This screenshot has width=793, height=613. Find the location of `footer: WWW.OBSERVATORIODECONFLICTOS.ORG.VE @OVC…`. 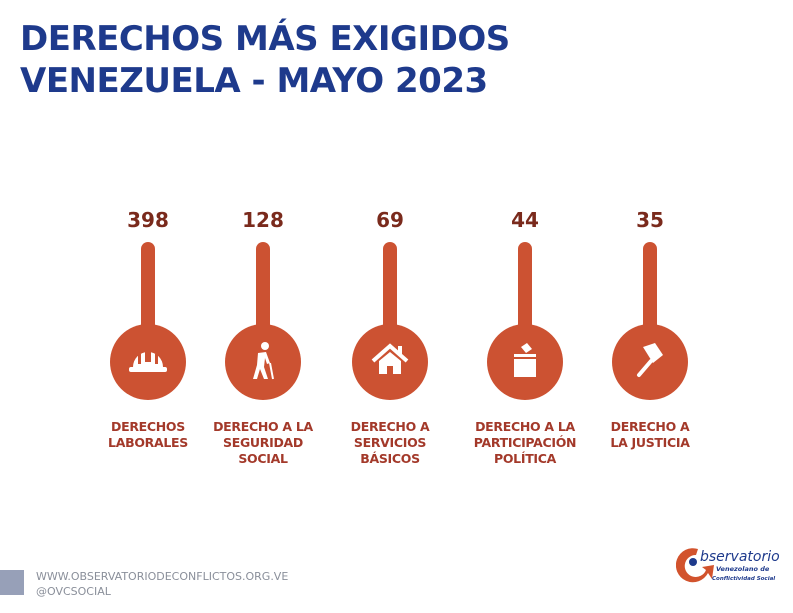

footer: WWW.OBSERVATORIODECONFLICTOS.ORG.VE @OVC… is located at coordinates (162, 584).